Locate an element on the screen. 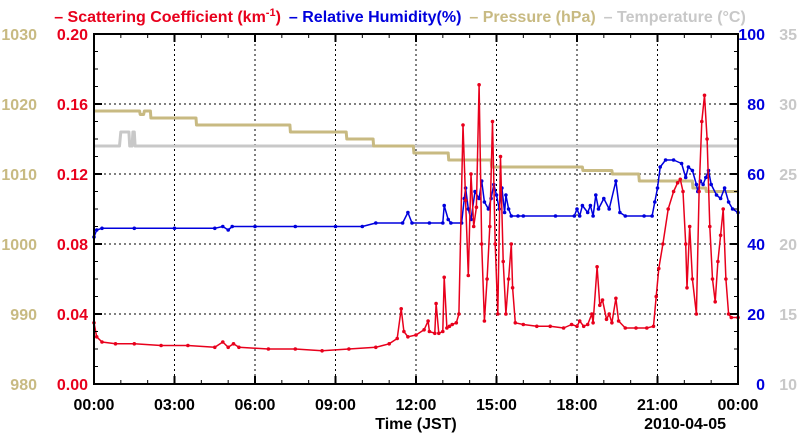  scattering-tick-label: 0.04 is located at coordinates (72, 315).